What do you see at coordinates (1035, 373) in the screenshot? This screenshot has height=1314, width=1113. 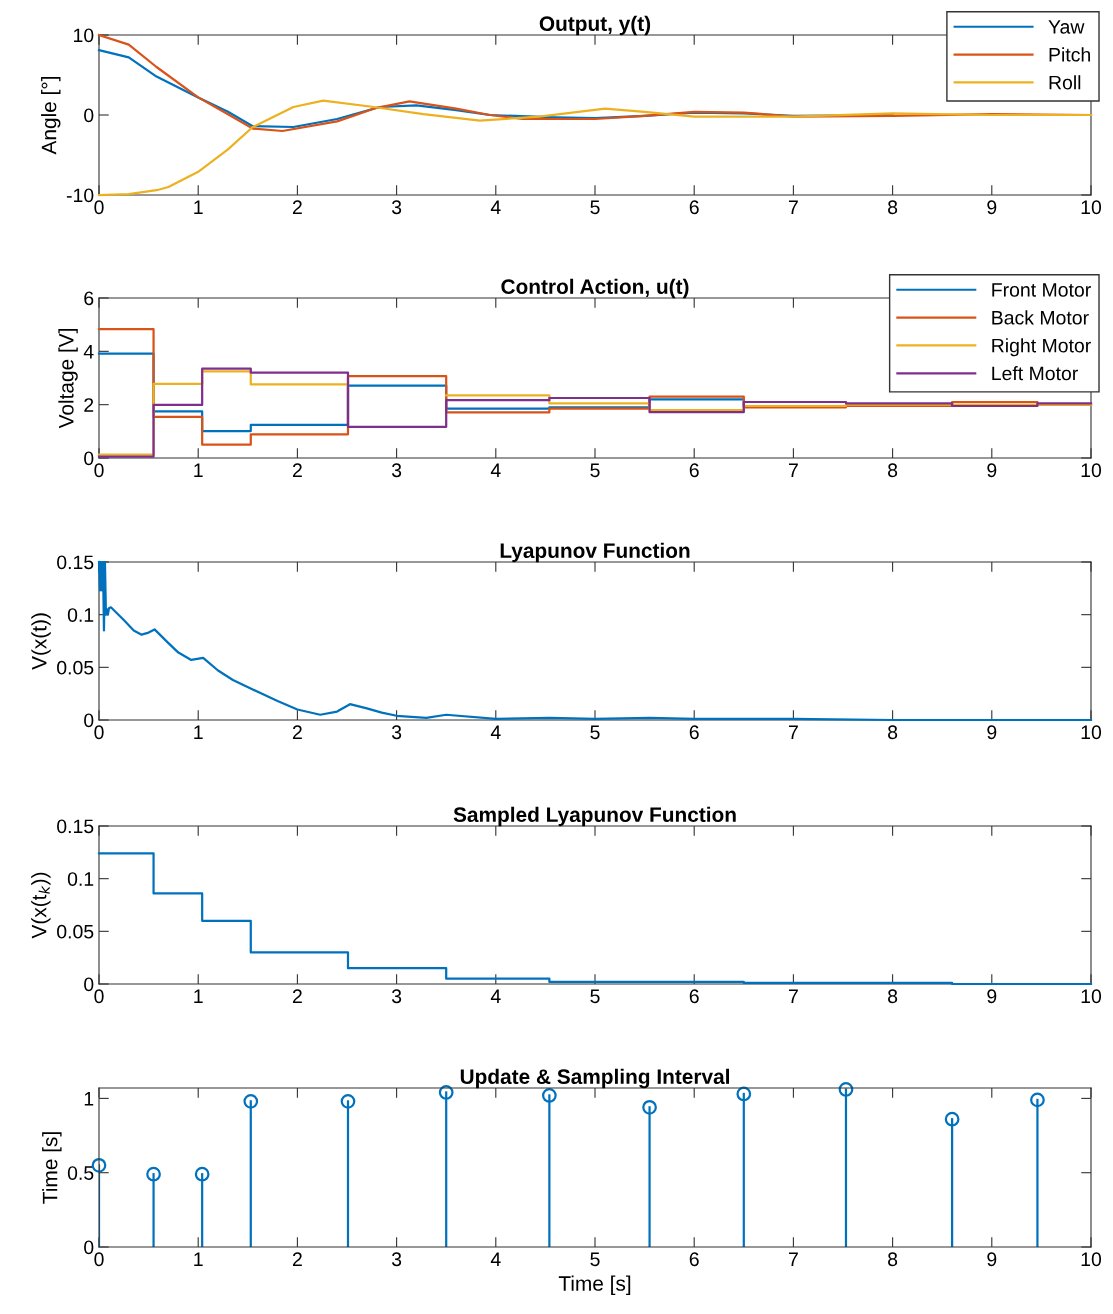 I see `legend-label: Left Motor` at bounding box center [1035, 373].